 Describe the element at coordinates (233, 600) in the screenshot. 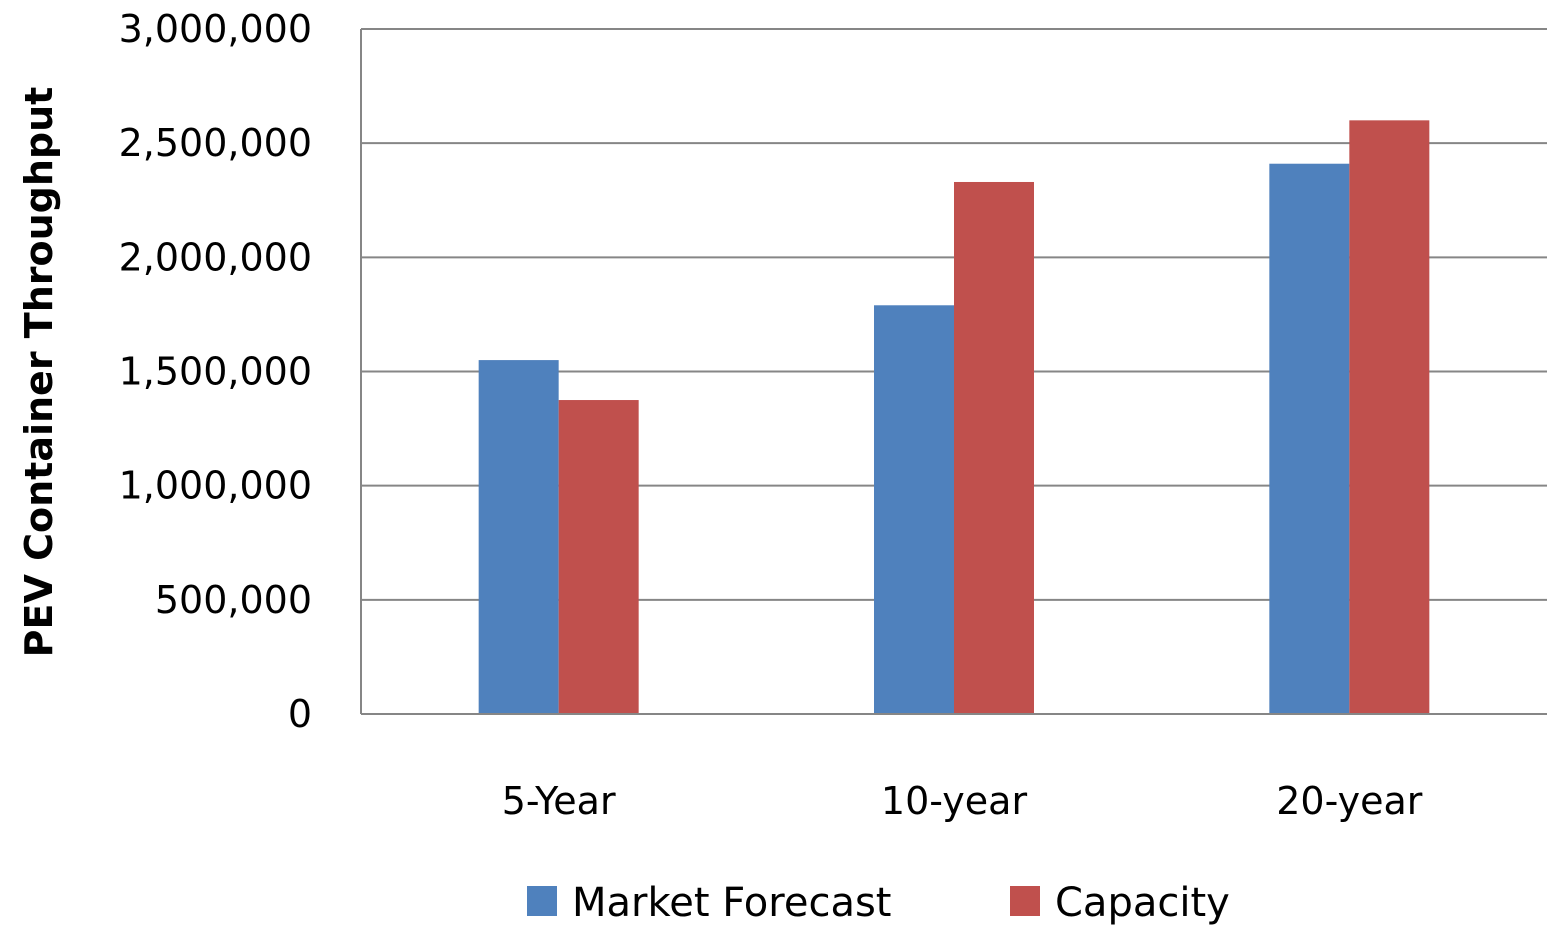

I see `y-tick-label: 500,000` at that location.